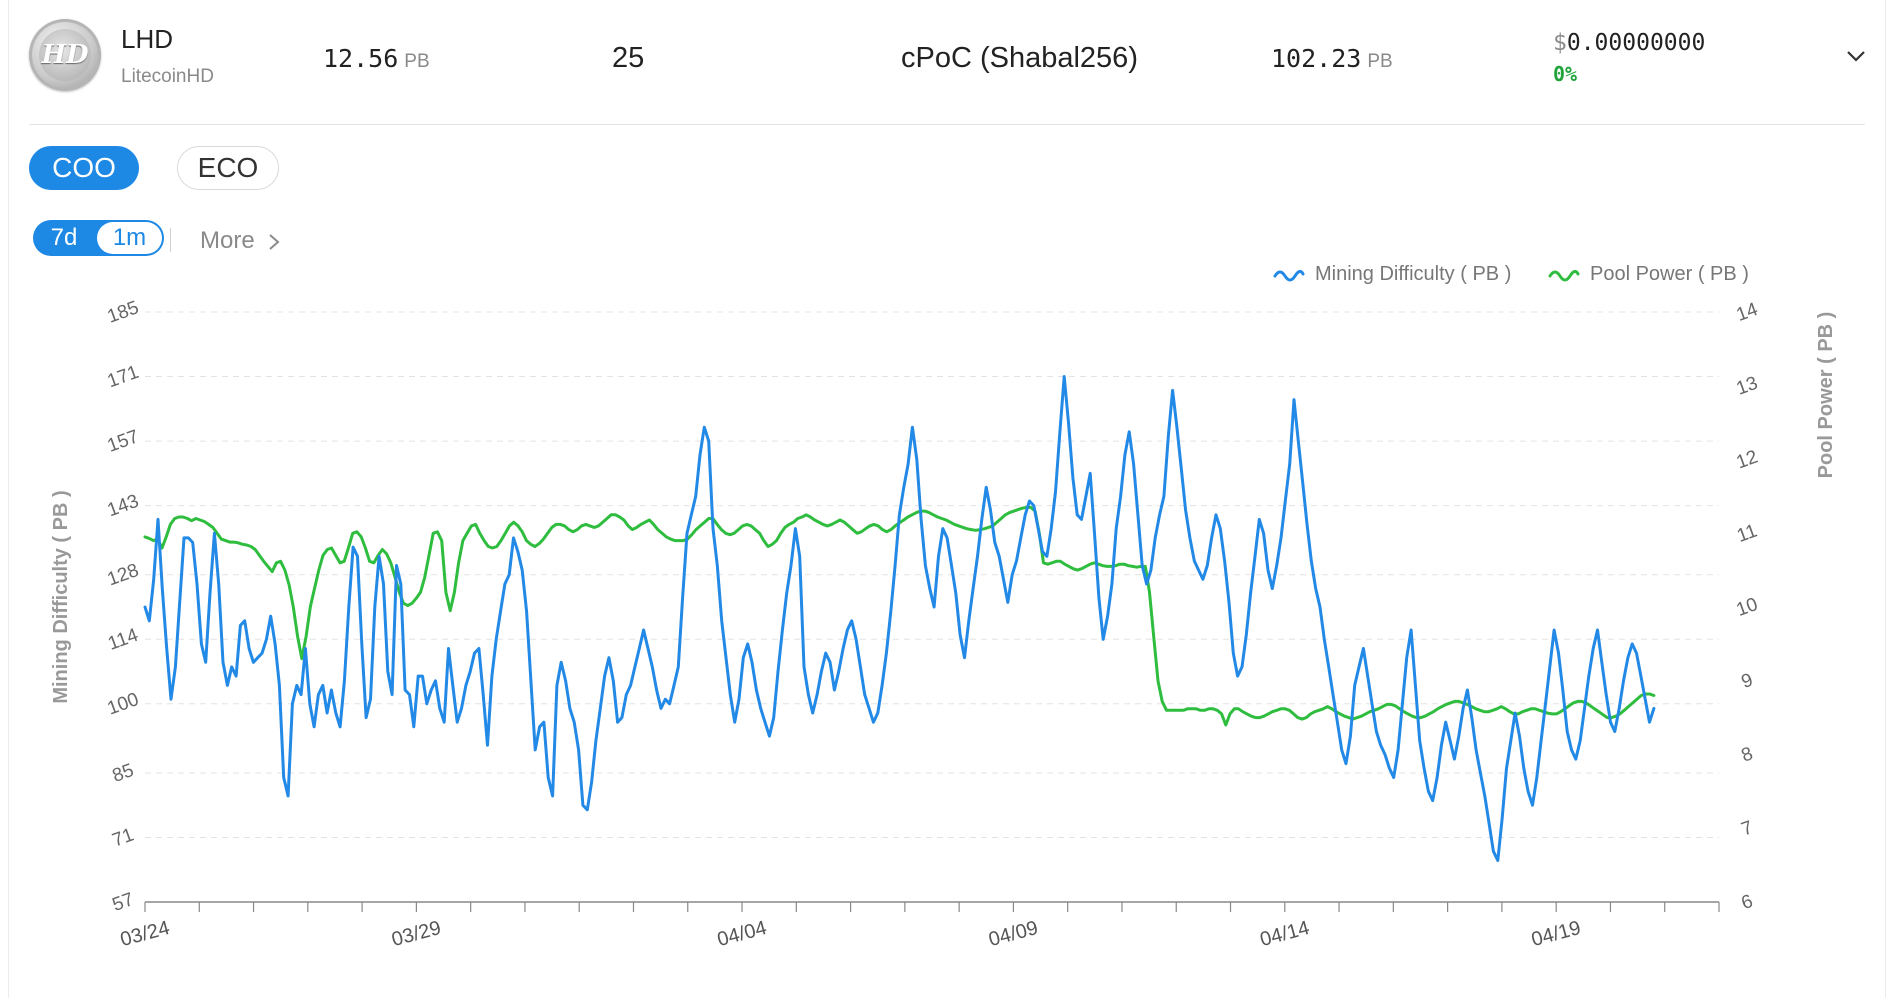 The image size is (1893, 998). Describe the element at coordinates (1564, 275) in the screenshot. I see `legend-pool-power-icon` at that location.